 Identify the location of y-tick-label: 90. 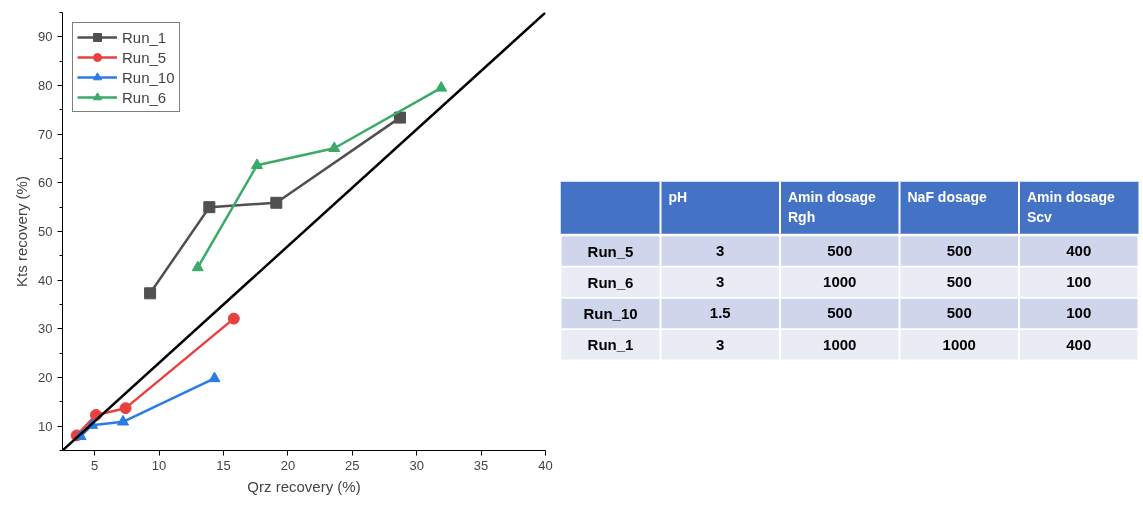
(45, 37).